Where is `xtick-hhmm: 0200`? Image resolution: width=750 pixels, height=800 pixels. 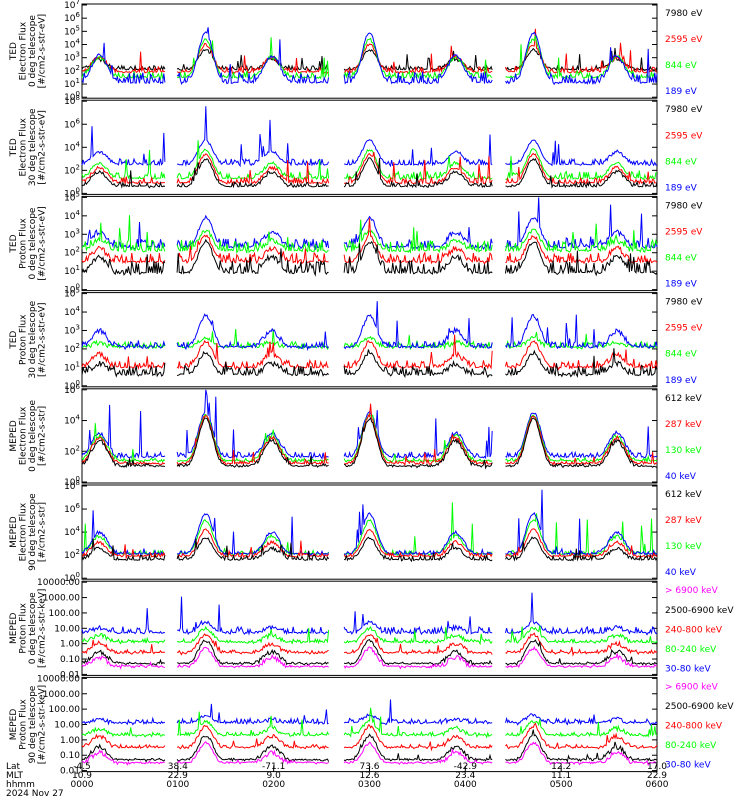
xtick-hhmm: 0200 is located at coordinates (273, 785).